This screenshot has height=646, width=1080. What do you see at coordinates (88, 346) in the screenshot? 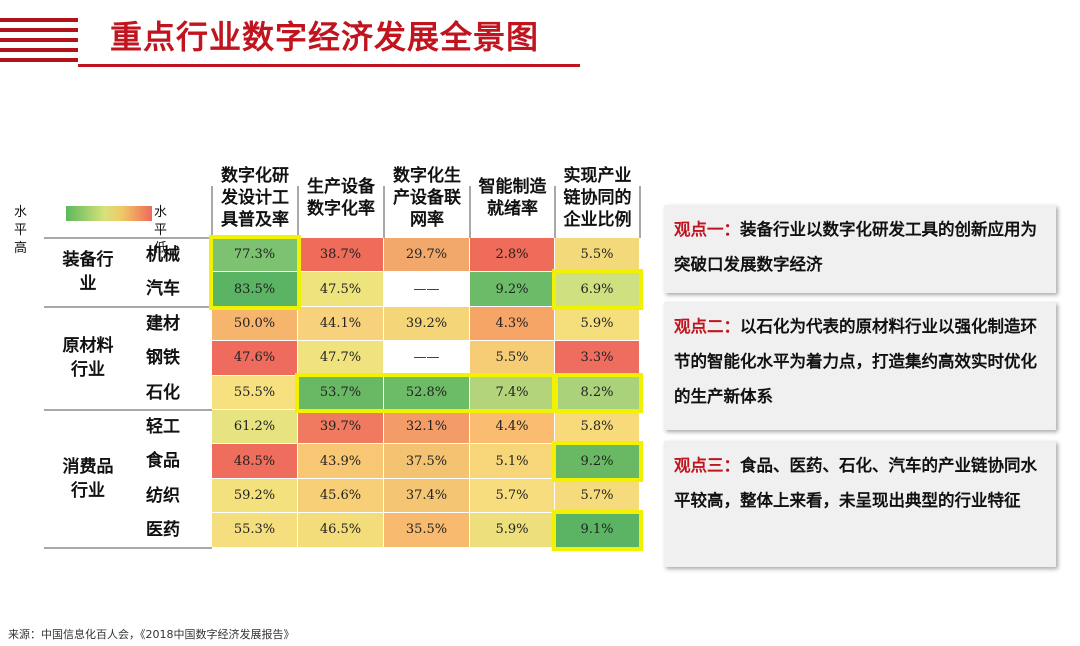
I see `group-label-line: 原材料` at bounding box center [88, 346].